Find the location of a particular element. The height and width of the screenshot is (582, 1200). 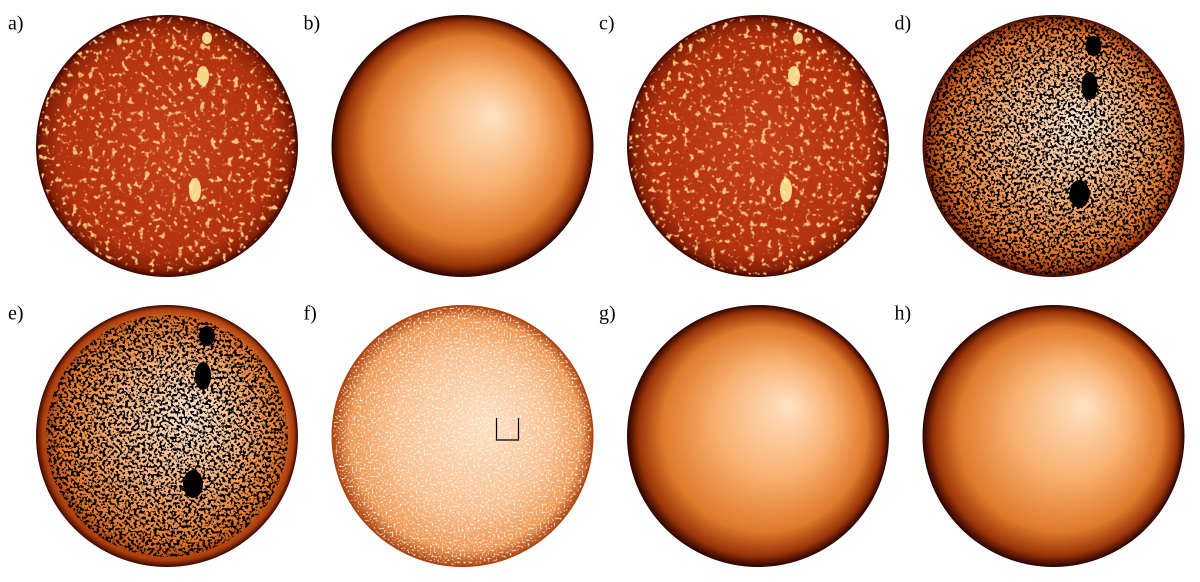

panel-label: d) is located at coordinates (903, 24).